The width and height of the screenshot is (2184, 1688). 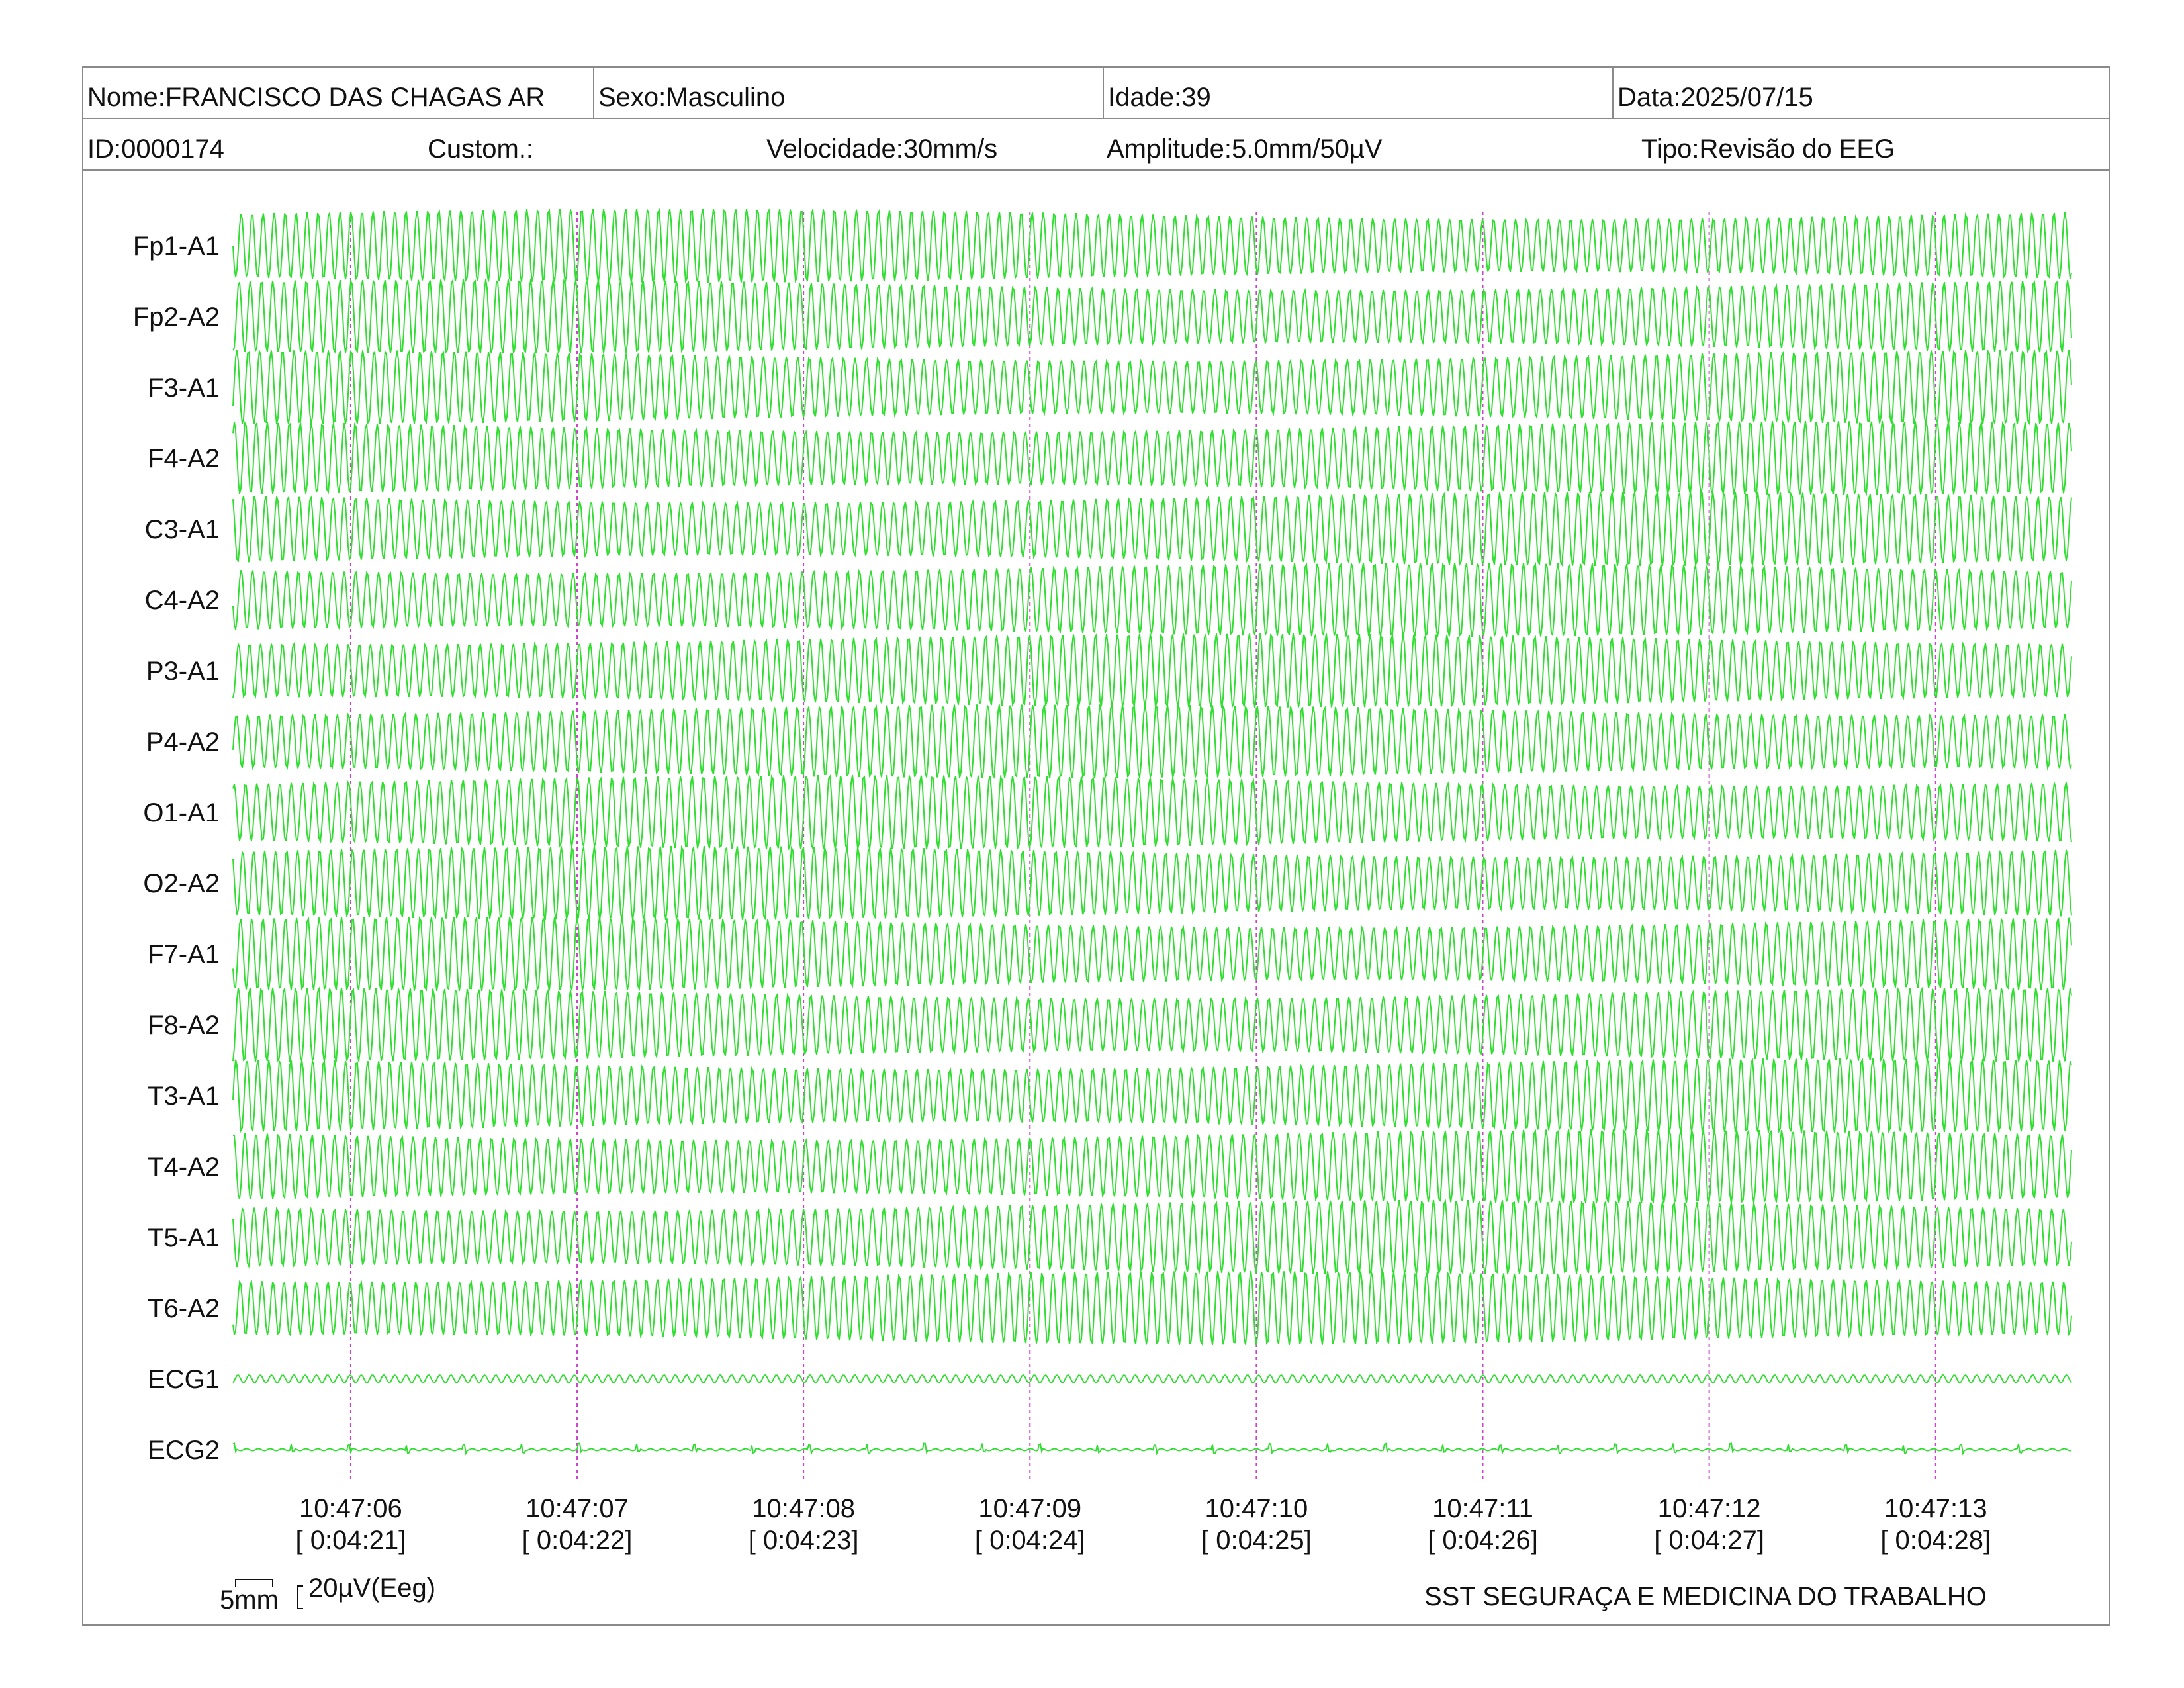 I want to click on channel-label: F3-A1, so click(x=184, y=387).